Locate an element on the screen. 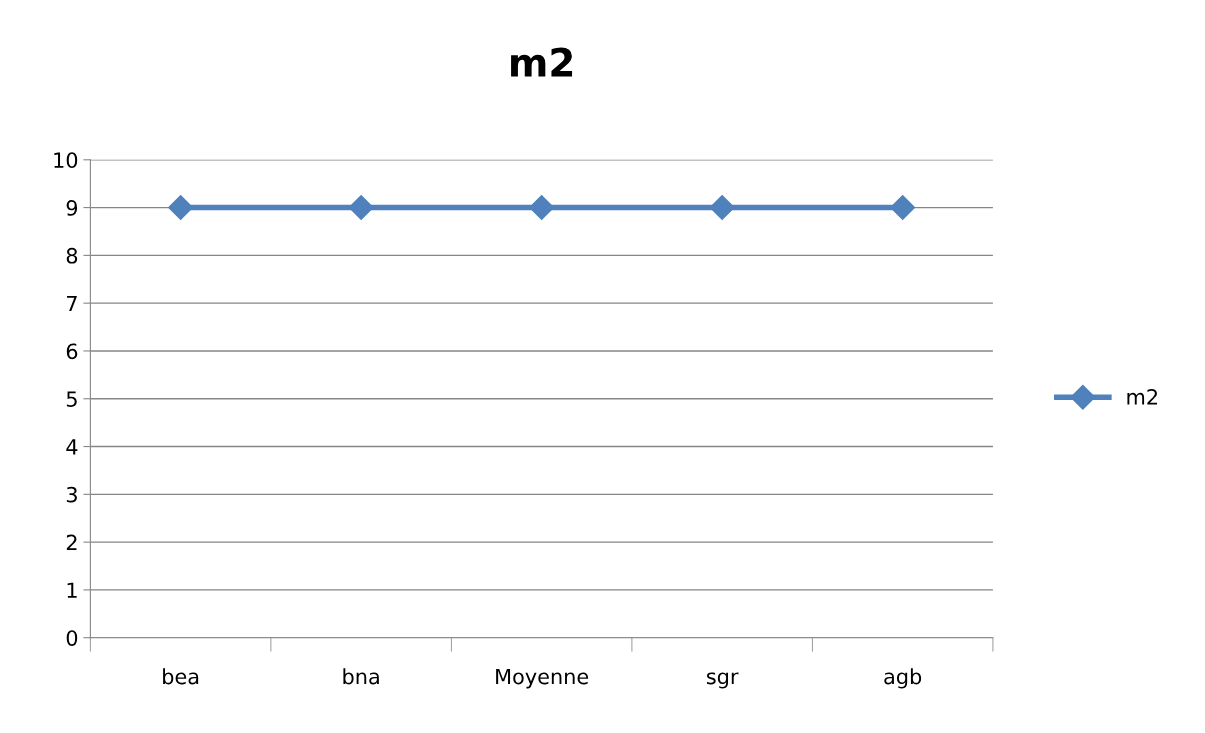 The height and width of the screenshot is (733, 1205). x-tick-label: bna is located at coordinates (361, 676).